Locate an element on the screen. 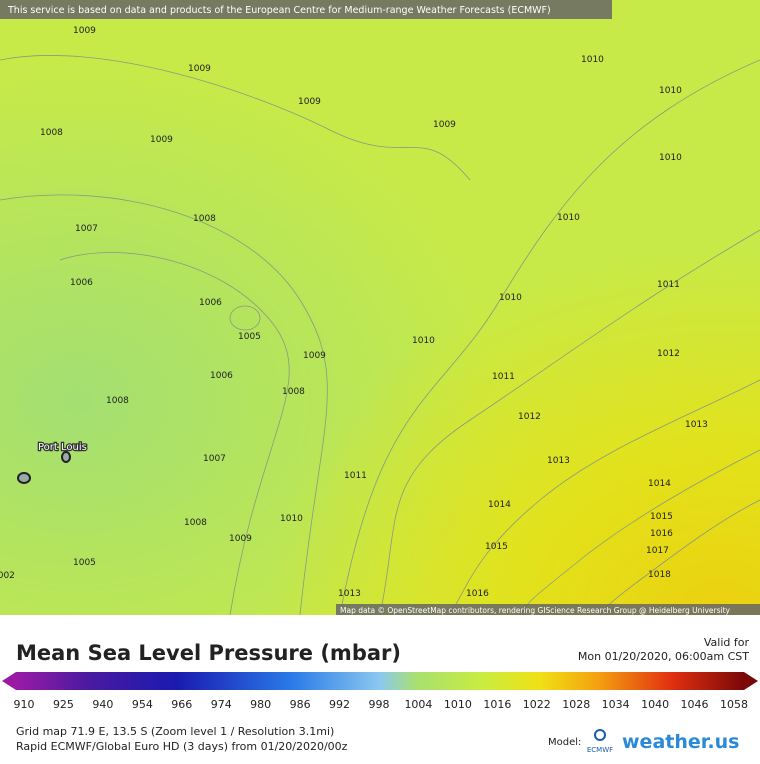 The height and width of the screenshot is (764, 760). brand-logo: weather.us is located at coordinates (680, 742).